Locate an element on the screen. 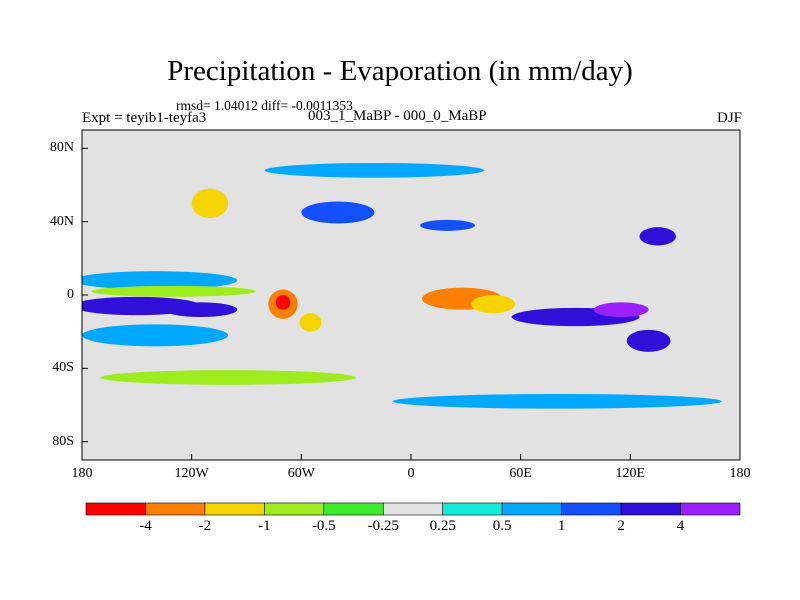 The image size is (800, 600). x-tick-label: 60E is located at coordinates (520, 473).